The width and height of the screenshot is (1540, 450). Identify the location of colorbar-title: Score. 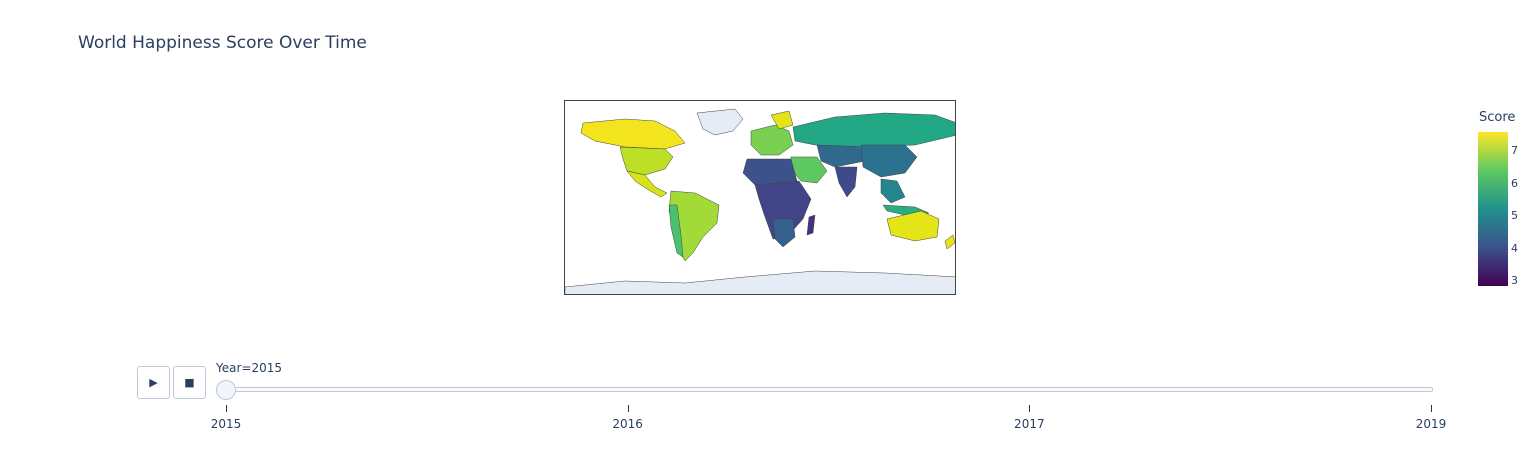
(1497, 117).